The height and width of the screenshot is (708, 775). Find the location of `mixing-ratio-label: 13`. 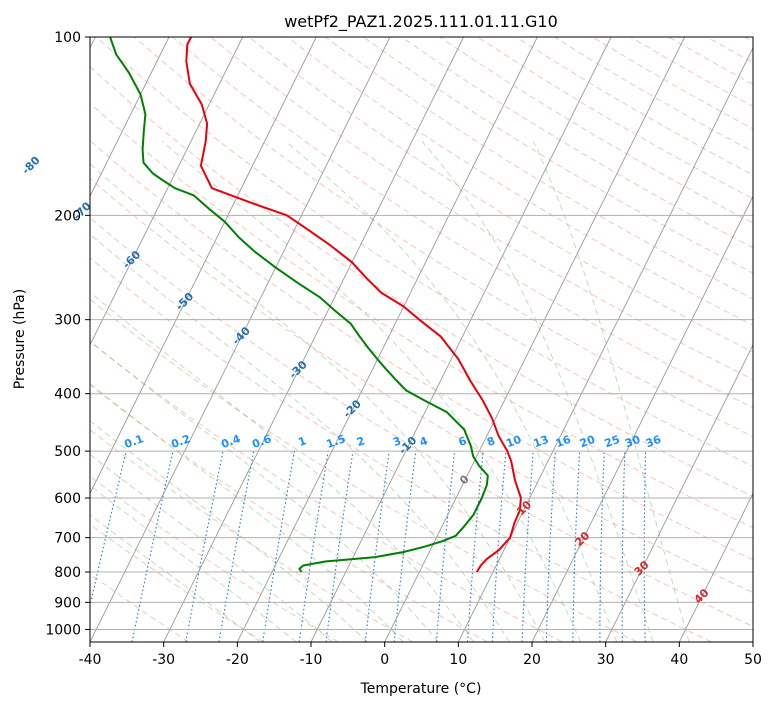

mixing-ratio-label: 13 is located at coordinates (541, 441).